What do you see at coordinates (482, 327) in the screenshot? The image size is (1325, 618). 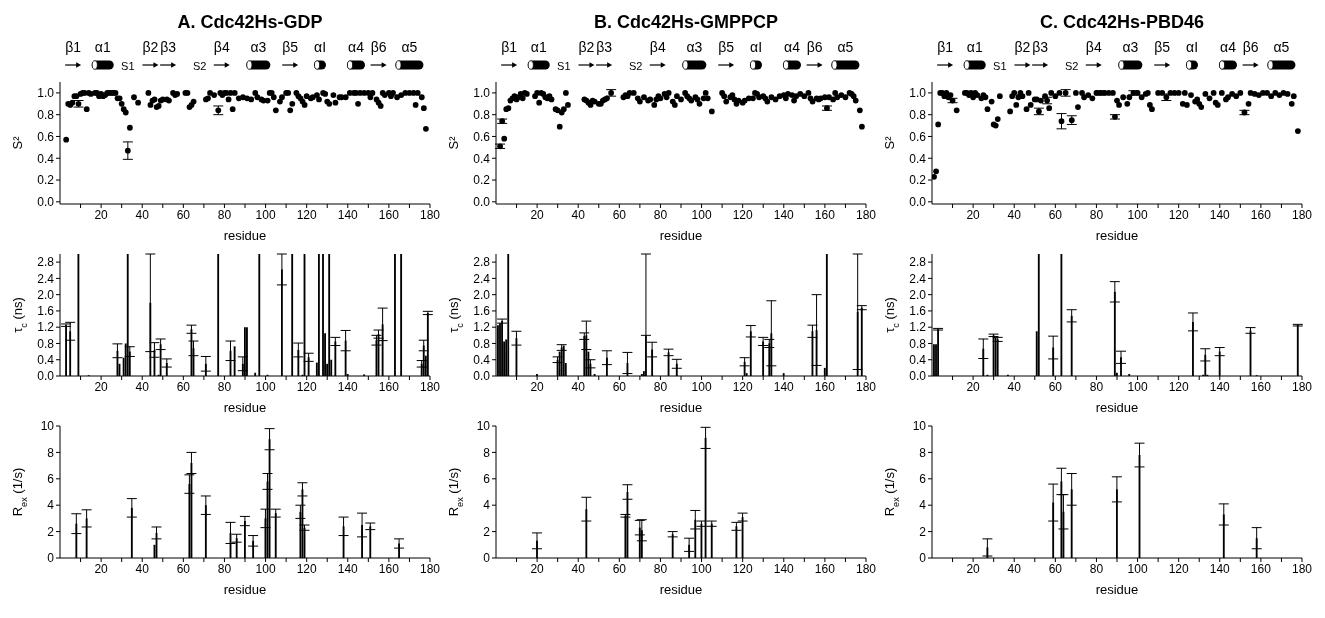 I see `y-tick-label: 1.2` at bounding box center [482, 327].